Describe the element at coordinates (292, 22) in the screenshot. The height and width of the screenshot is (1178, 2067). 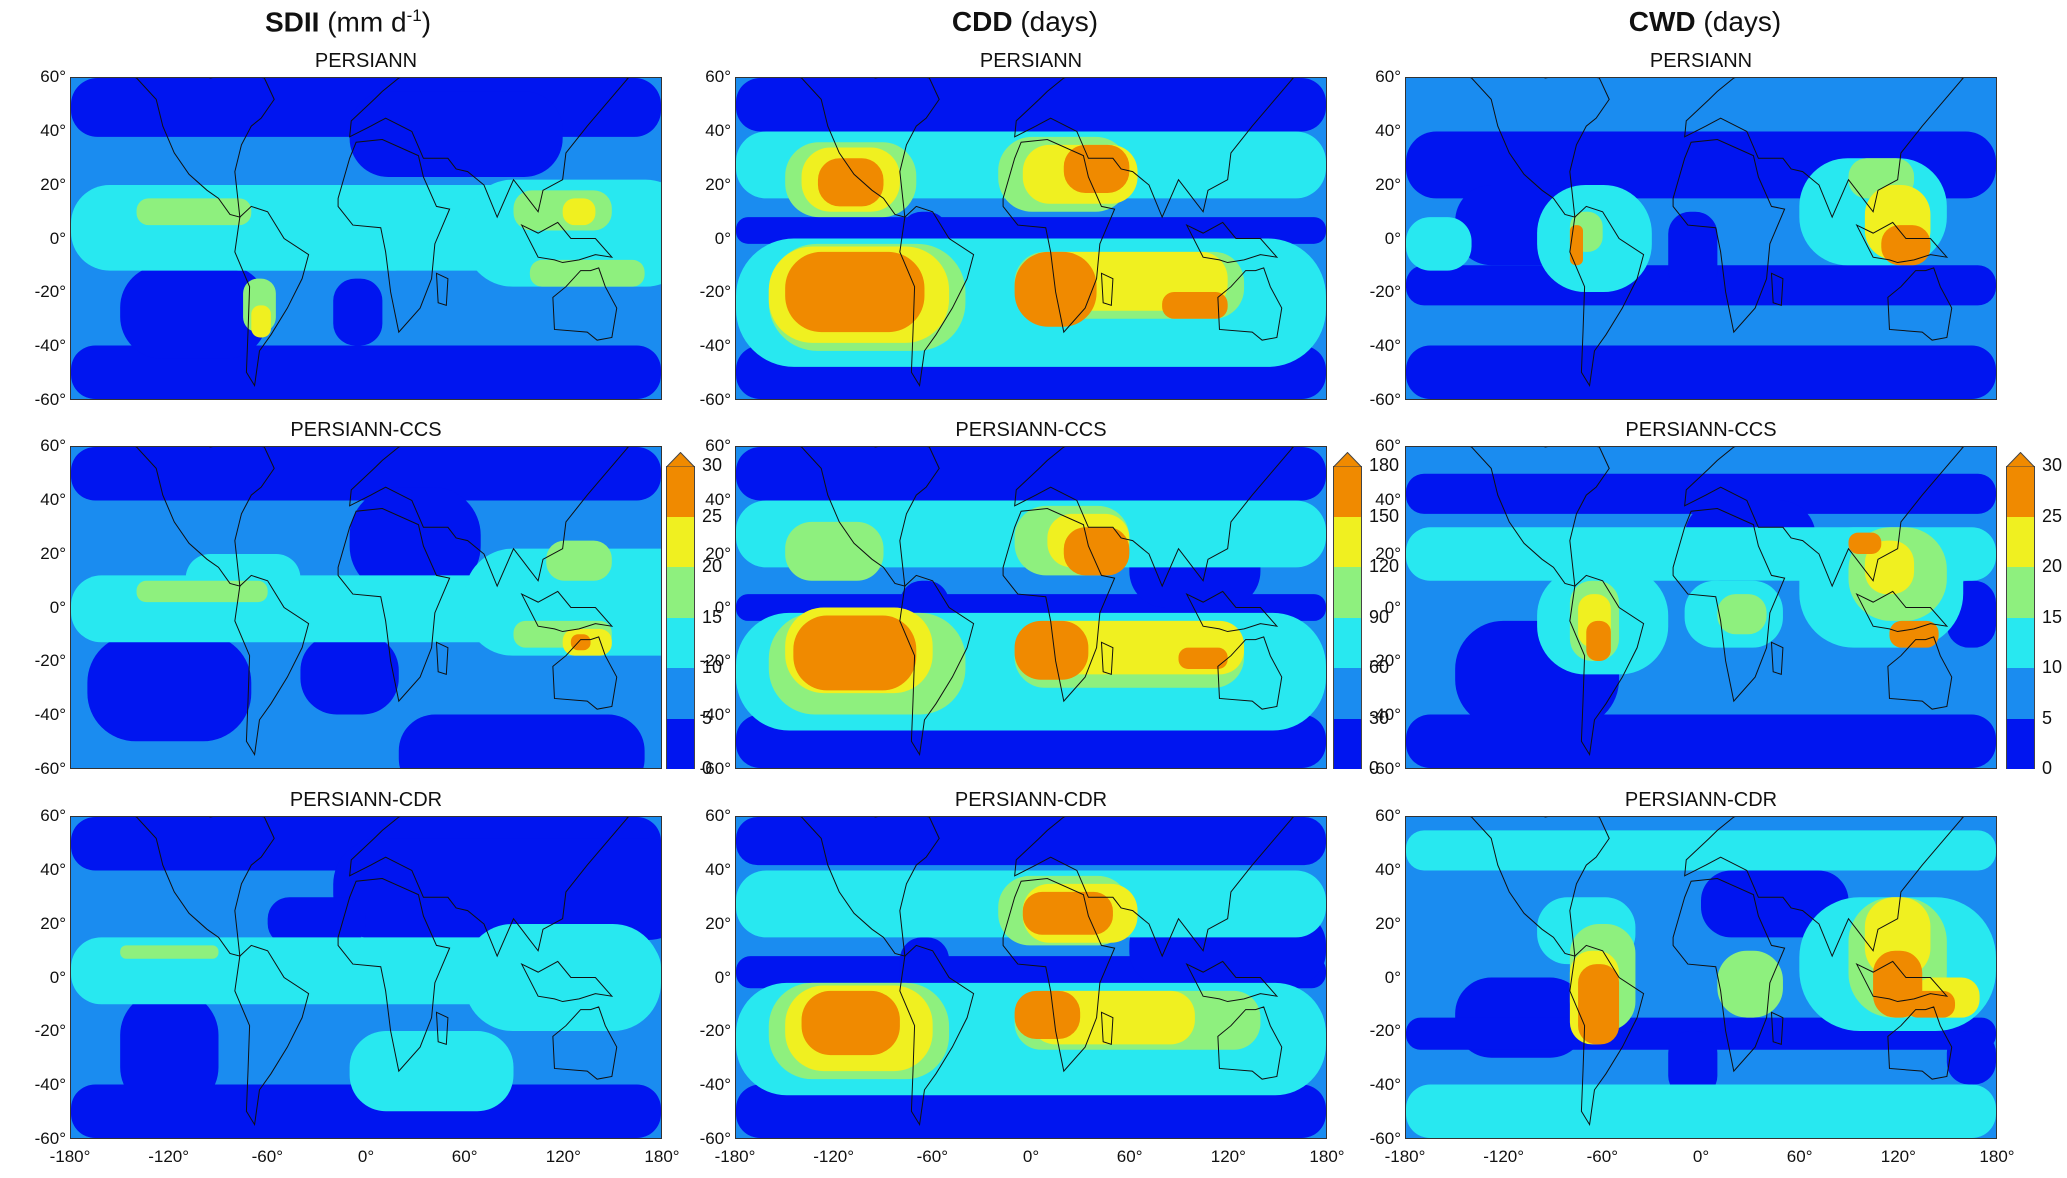
I see `sdii-title-bold: SDII` at that location.